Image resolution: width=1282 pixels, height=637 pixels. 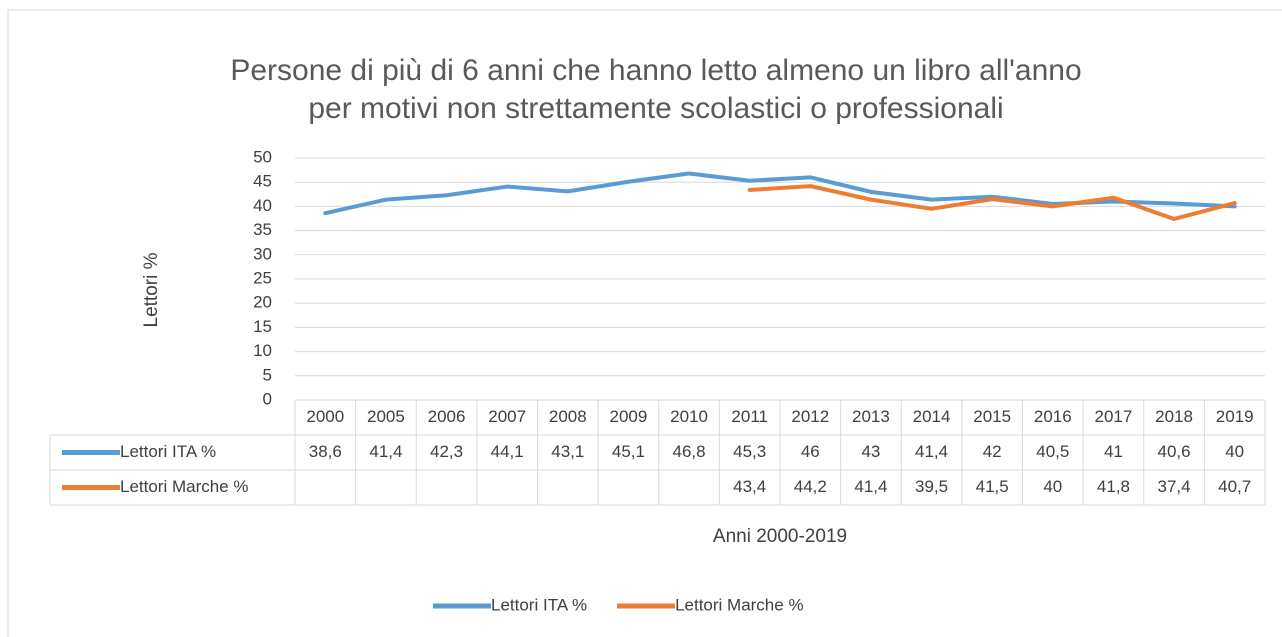 What do you see at coordinates (507, 451) in the screenshot?
I see `data-label: 44,1` at bounding box center [507, 451].